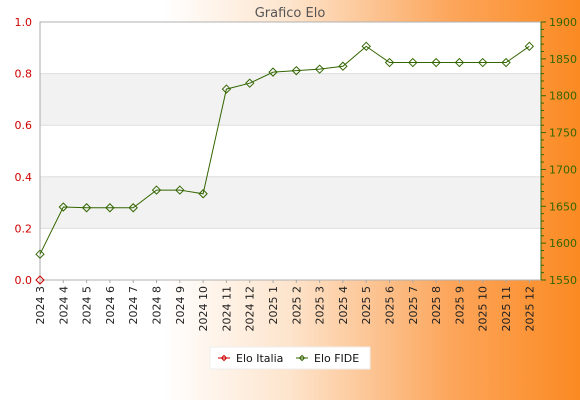 Image resolution: width=580 pixels, height=400 pixels. What do you see at coordinates (529, 309) in the screenshot?
I see `x-tick-label: 2025 12` at bounding box center [529, 309].